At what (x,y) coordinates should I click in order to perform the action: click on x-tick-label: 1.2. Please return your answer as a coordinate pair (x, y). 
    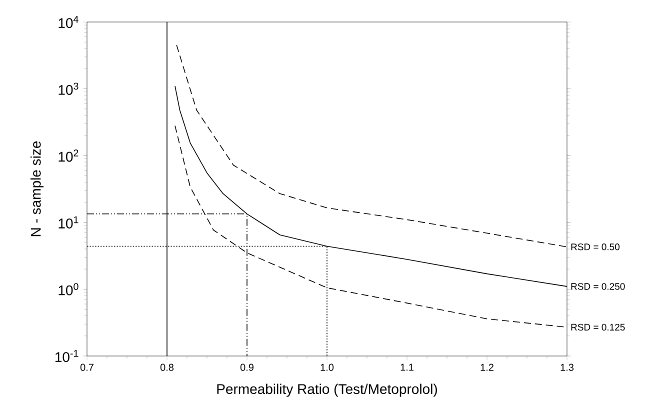
    Looking at the image, I should click on (487, 367).